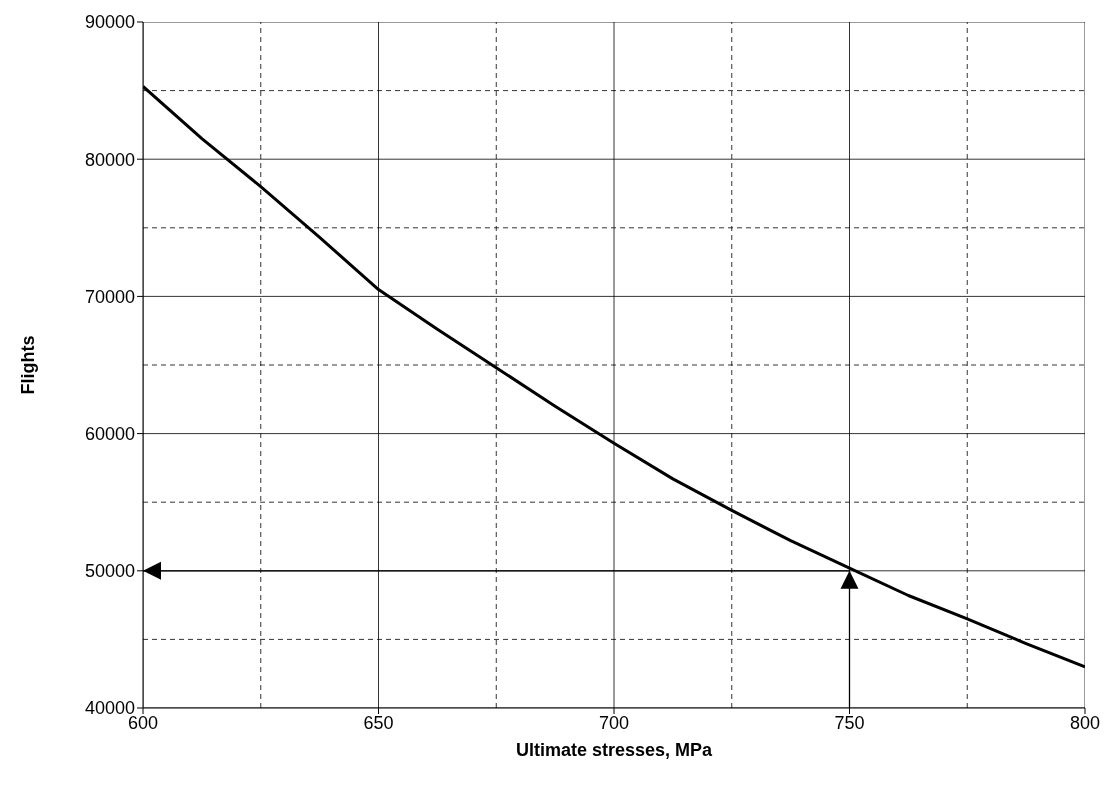 This screenshot has width=1113, height=803. I want to click on x-tick-label: 800, so click(1085, 722).